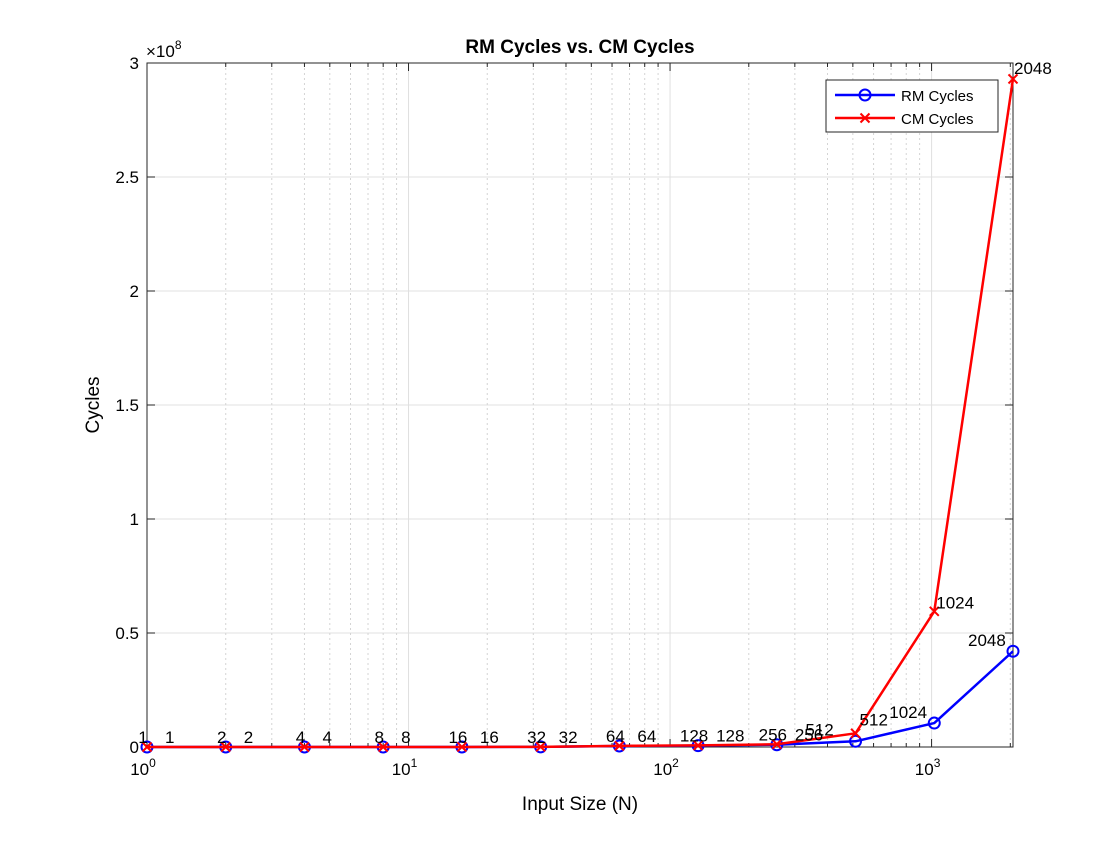 The image size is (1120, 845). I want to click on data-label-cm: 32, so click(536, 737).